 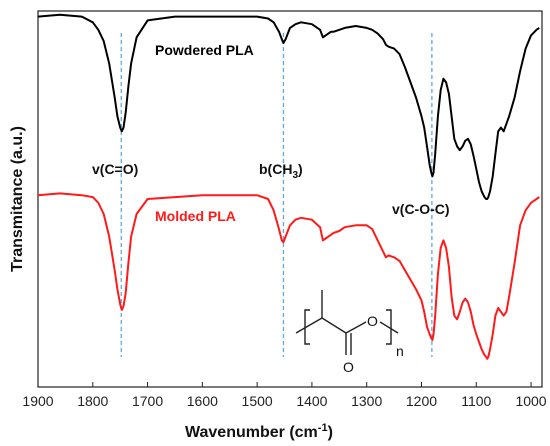 I want to click on x-axis-title-end: ), so click(x=330, y=432).